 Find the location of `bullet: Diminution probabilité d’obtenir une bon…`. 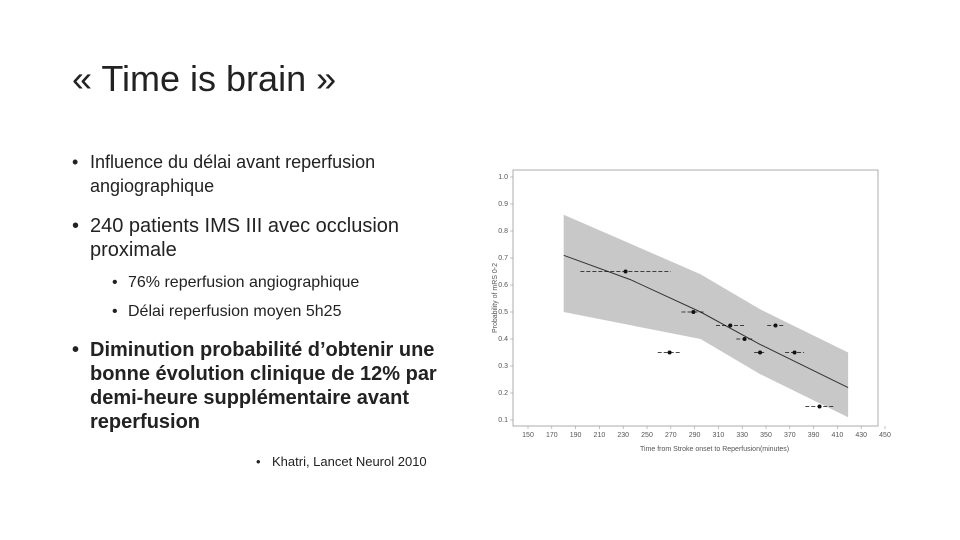

bullet: Diminution probabilité d’obtenir une bon… is located at coordinates (271, 386).